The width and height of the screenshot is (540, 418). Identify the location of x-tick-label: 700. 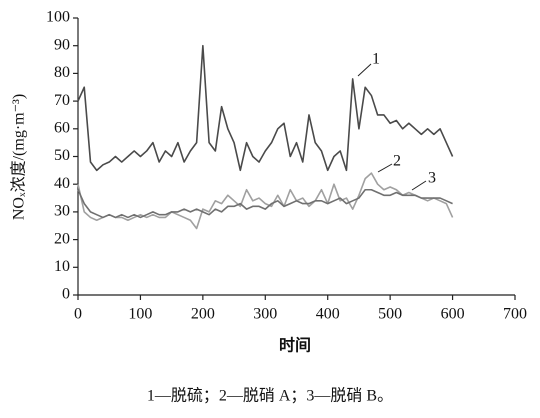
(515, 314).